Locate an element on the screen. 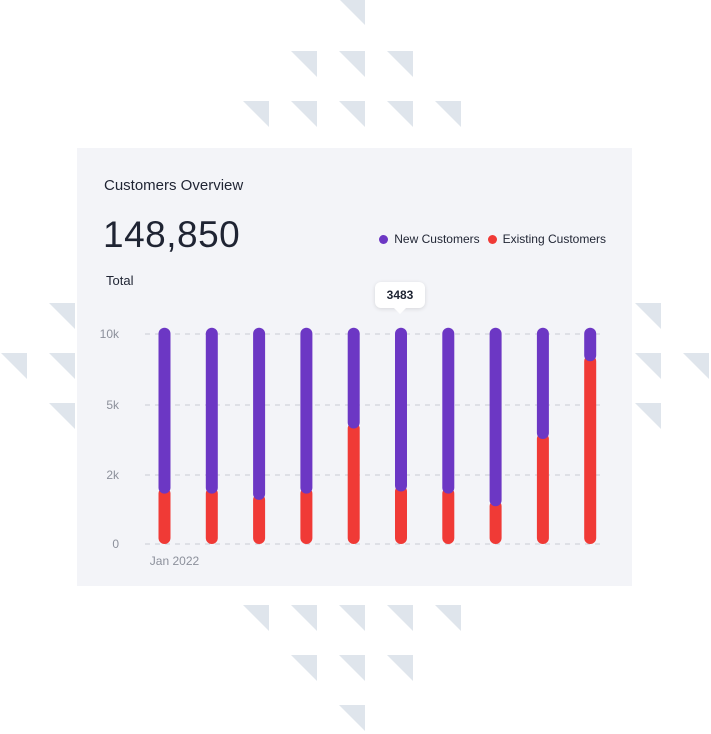 The height and width of the screenshot is (734, 711). legend-item-existing-customers: Existing Customers is located at coordinates (546, 239).